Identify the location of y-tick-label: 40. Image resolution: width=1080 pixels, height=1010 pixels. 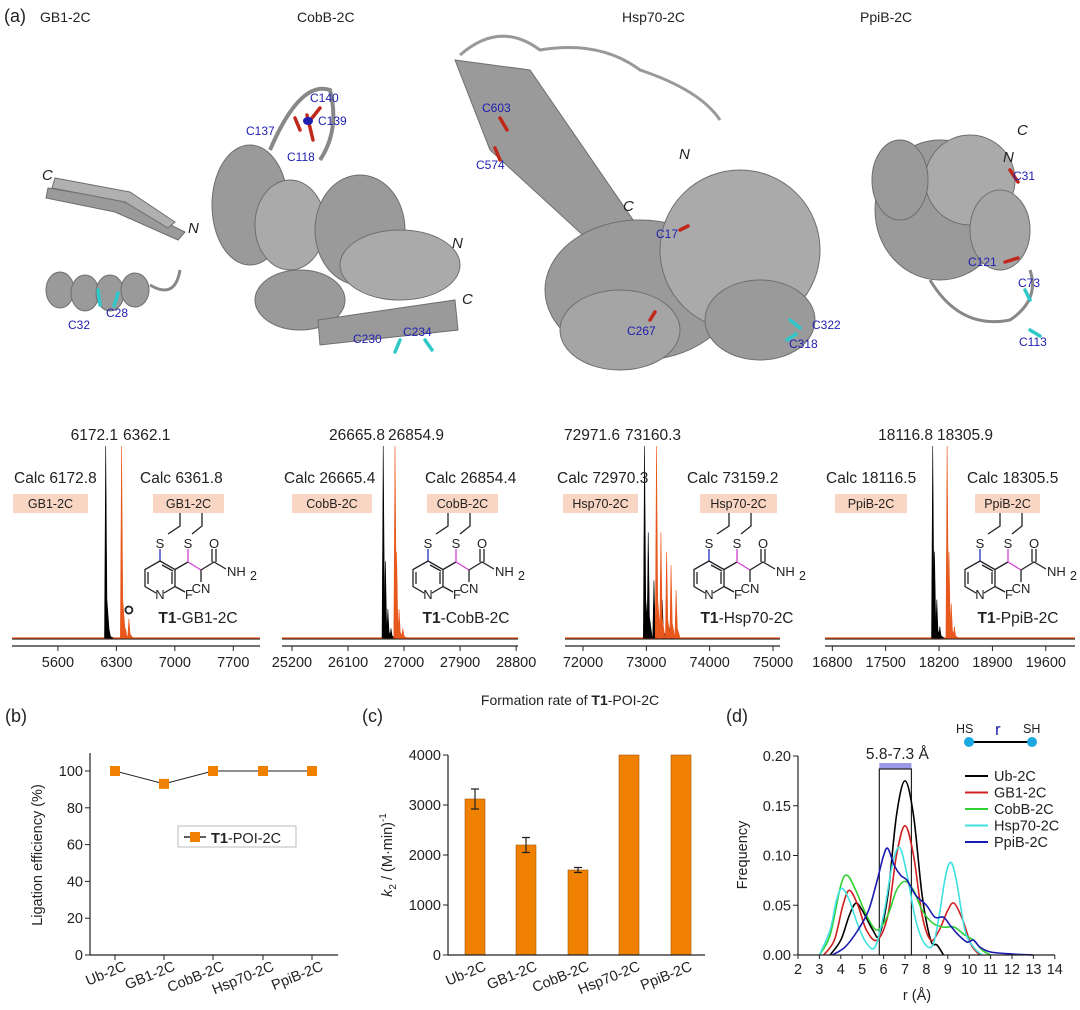
(75, 882).